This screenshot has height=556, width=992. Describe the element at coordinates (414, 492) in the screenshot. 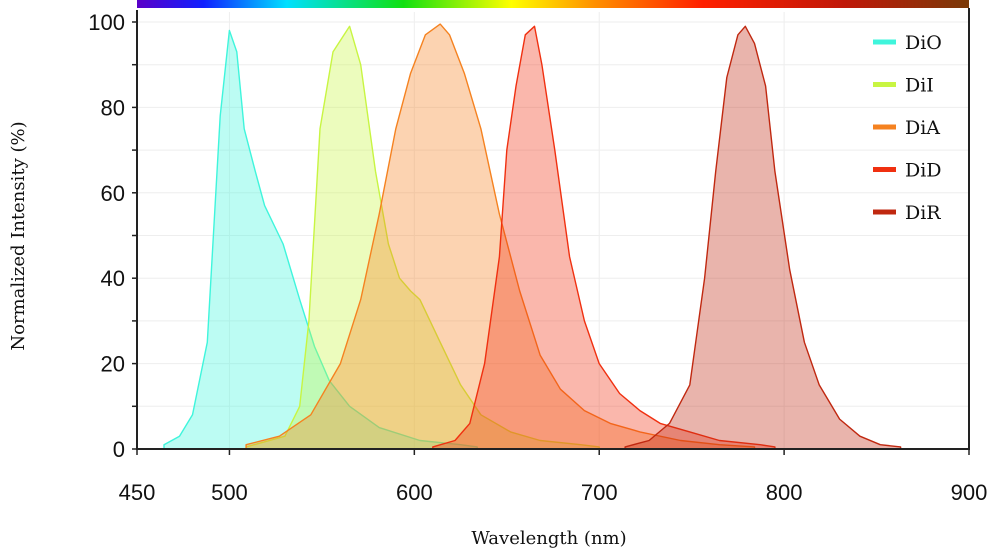

I see `x-tick-label: 600` at that location.